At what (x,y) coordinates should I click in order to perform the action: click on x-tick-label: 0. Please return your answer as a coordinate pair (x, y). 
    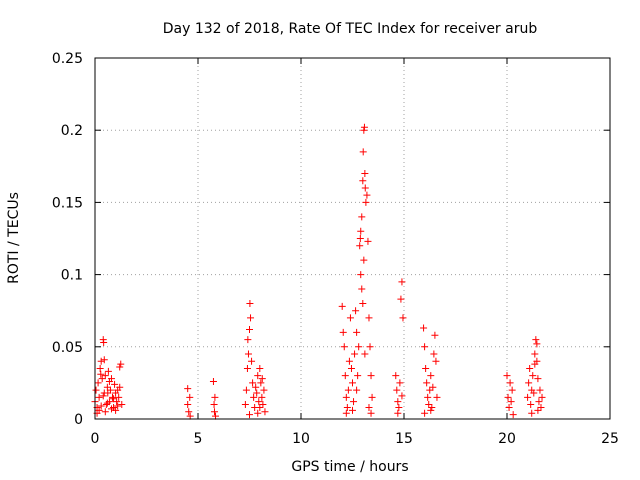
    Looking at the image, I should click on (95, 439).